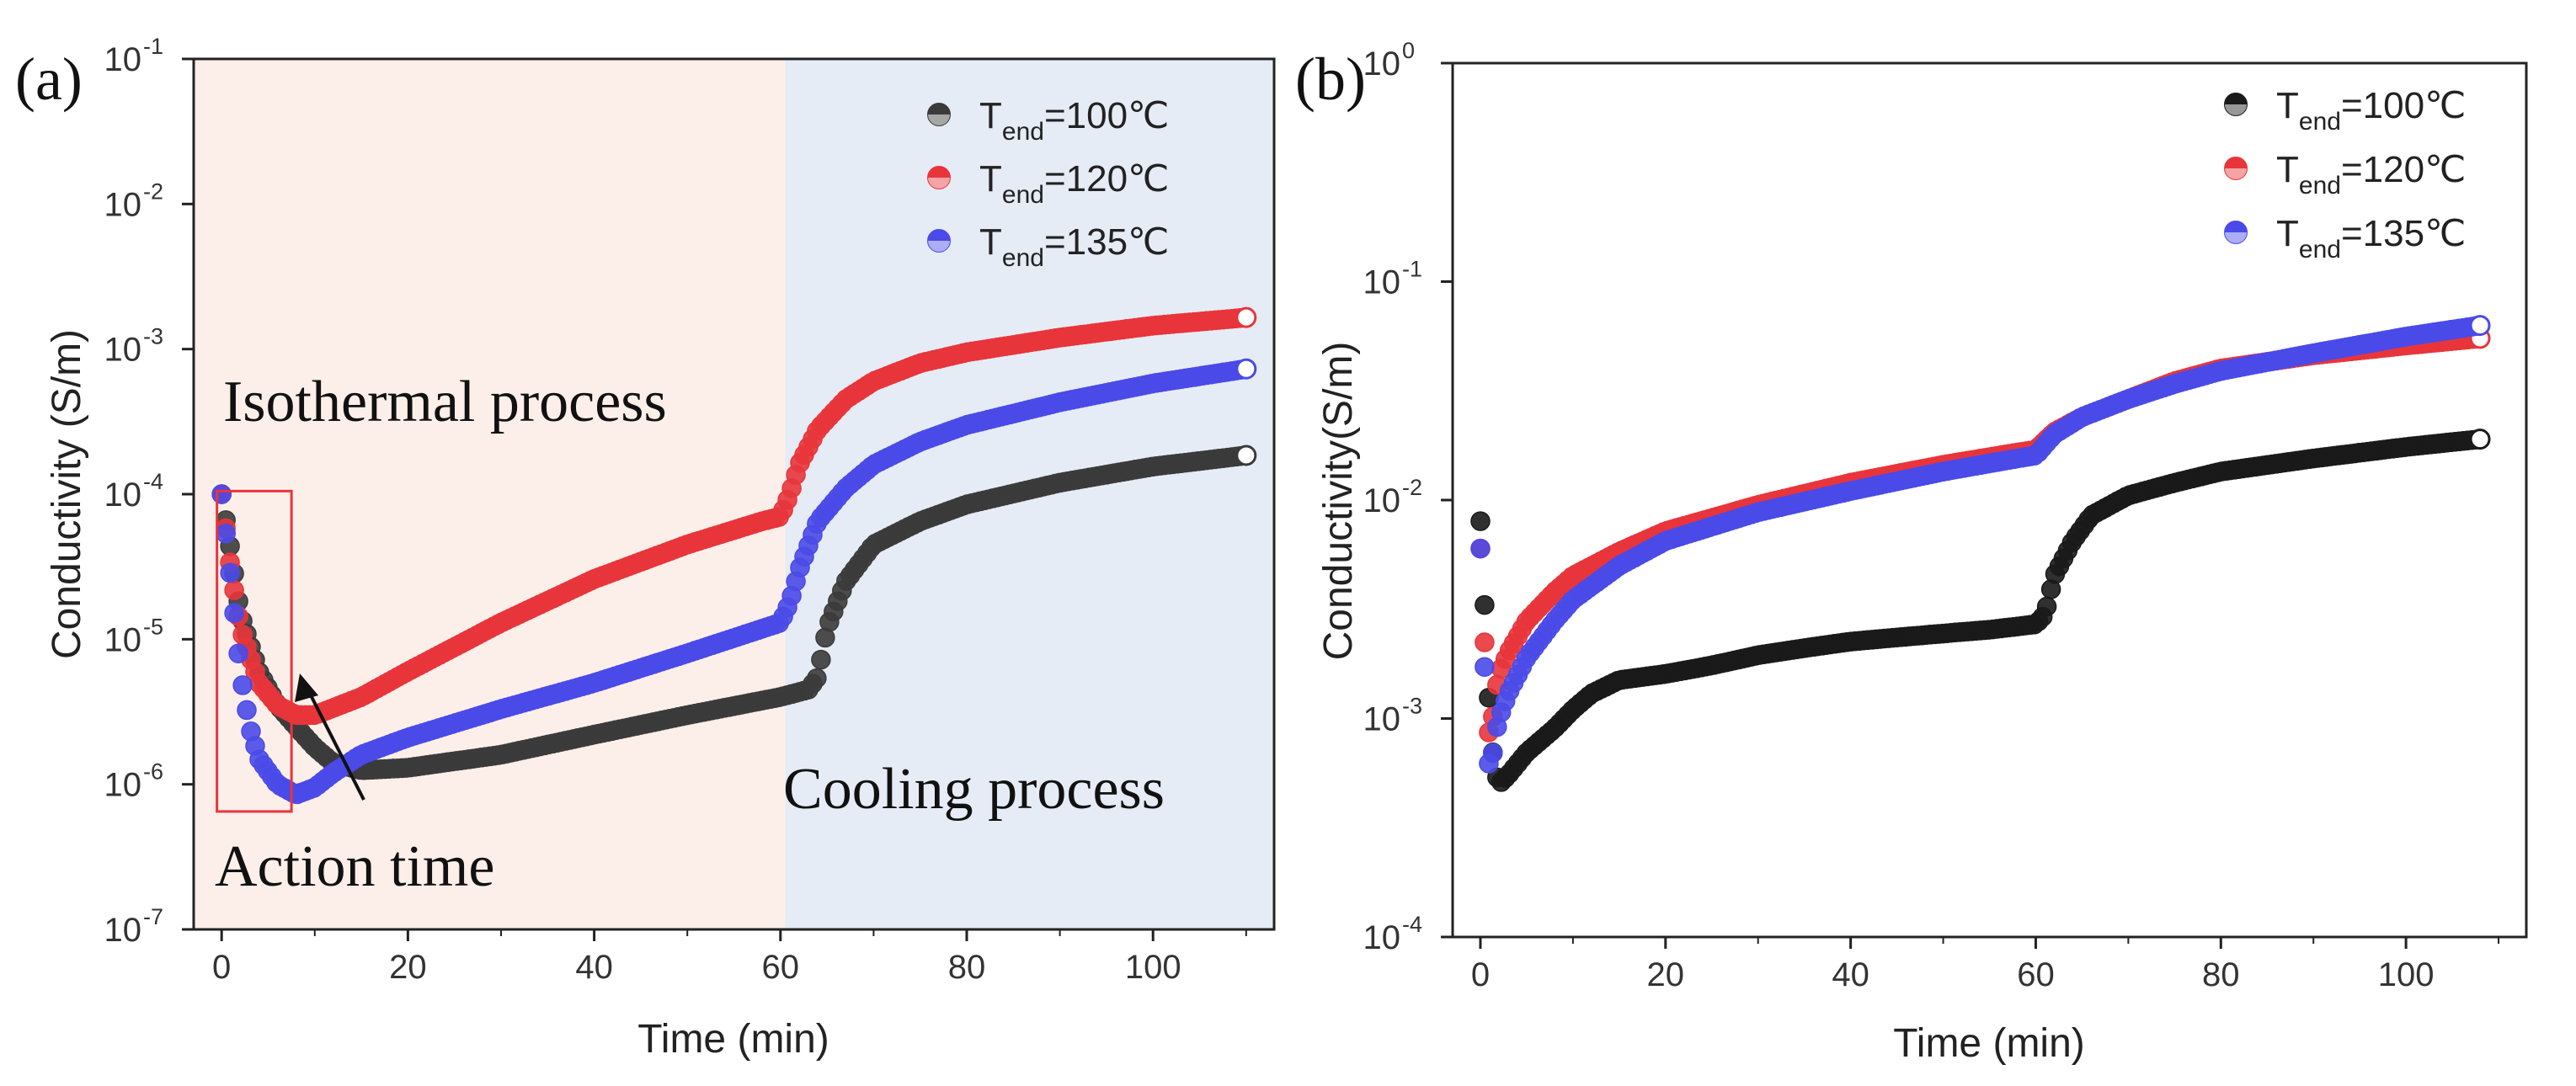  What do you see at coordinates (334, 742) in the screenshot?
I see `action-time-arrow` at bounding box center [334, 742].